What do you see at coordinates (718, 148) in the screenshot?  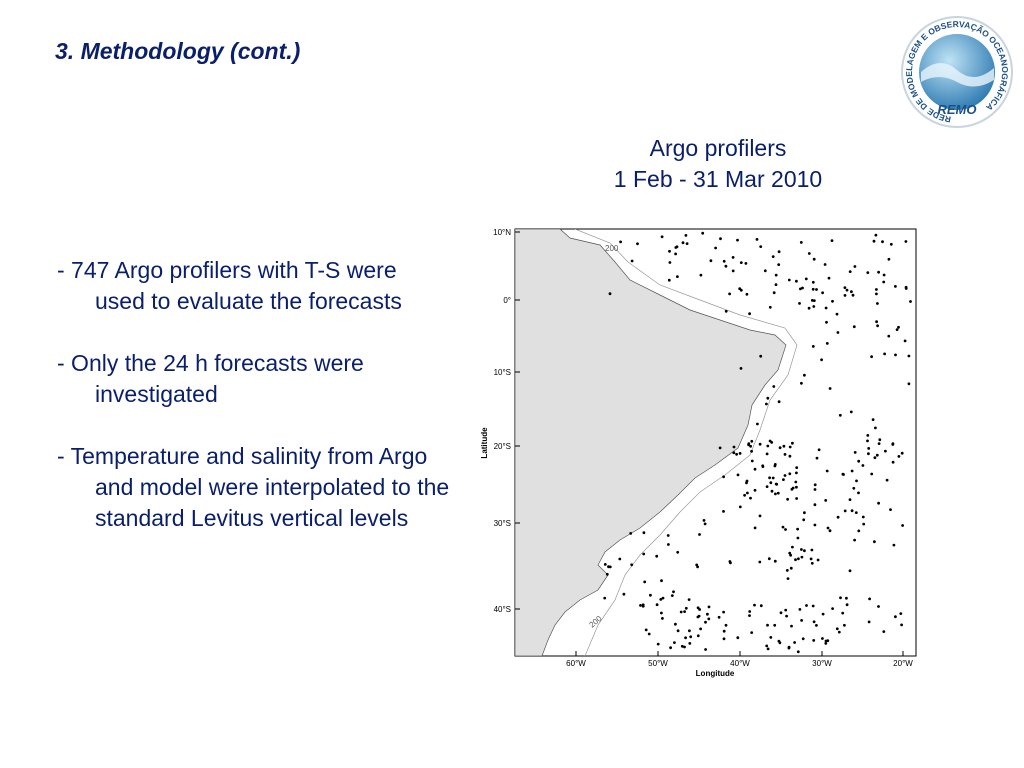 I see `figure-title-line: Argo profilers` at bounding box center [718, 148].